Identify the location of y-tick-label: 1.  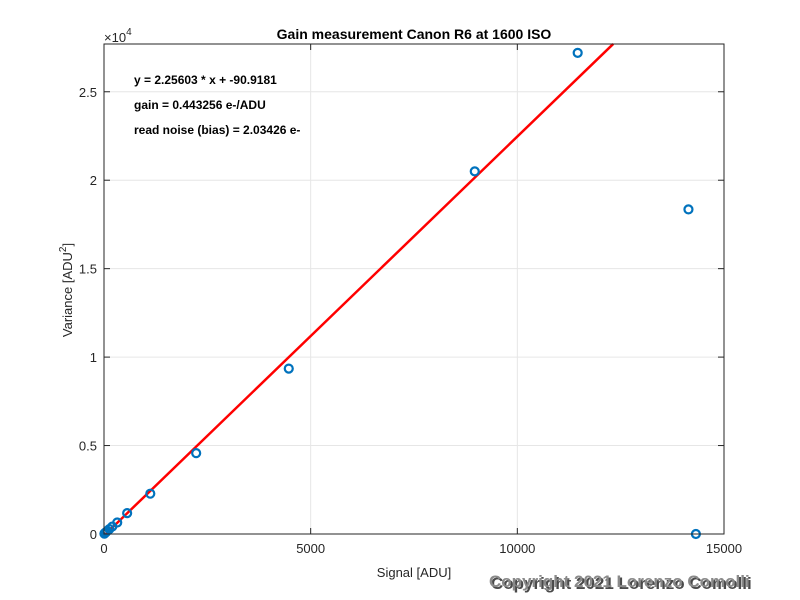
(93, 357).